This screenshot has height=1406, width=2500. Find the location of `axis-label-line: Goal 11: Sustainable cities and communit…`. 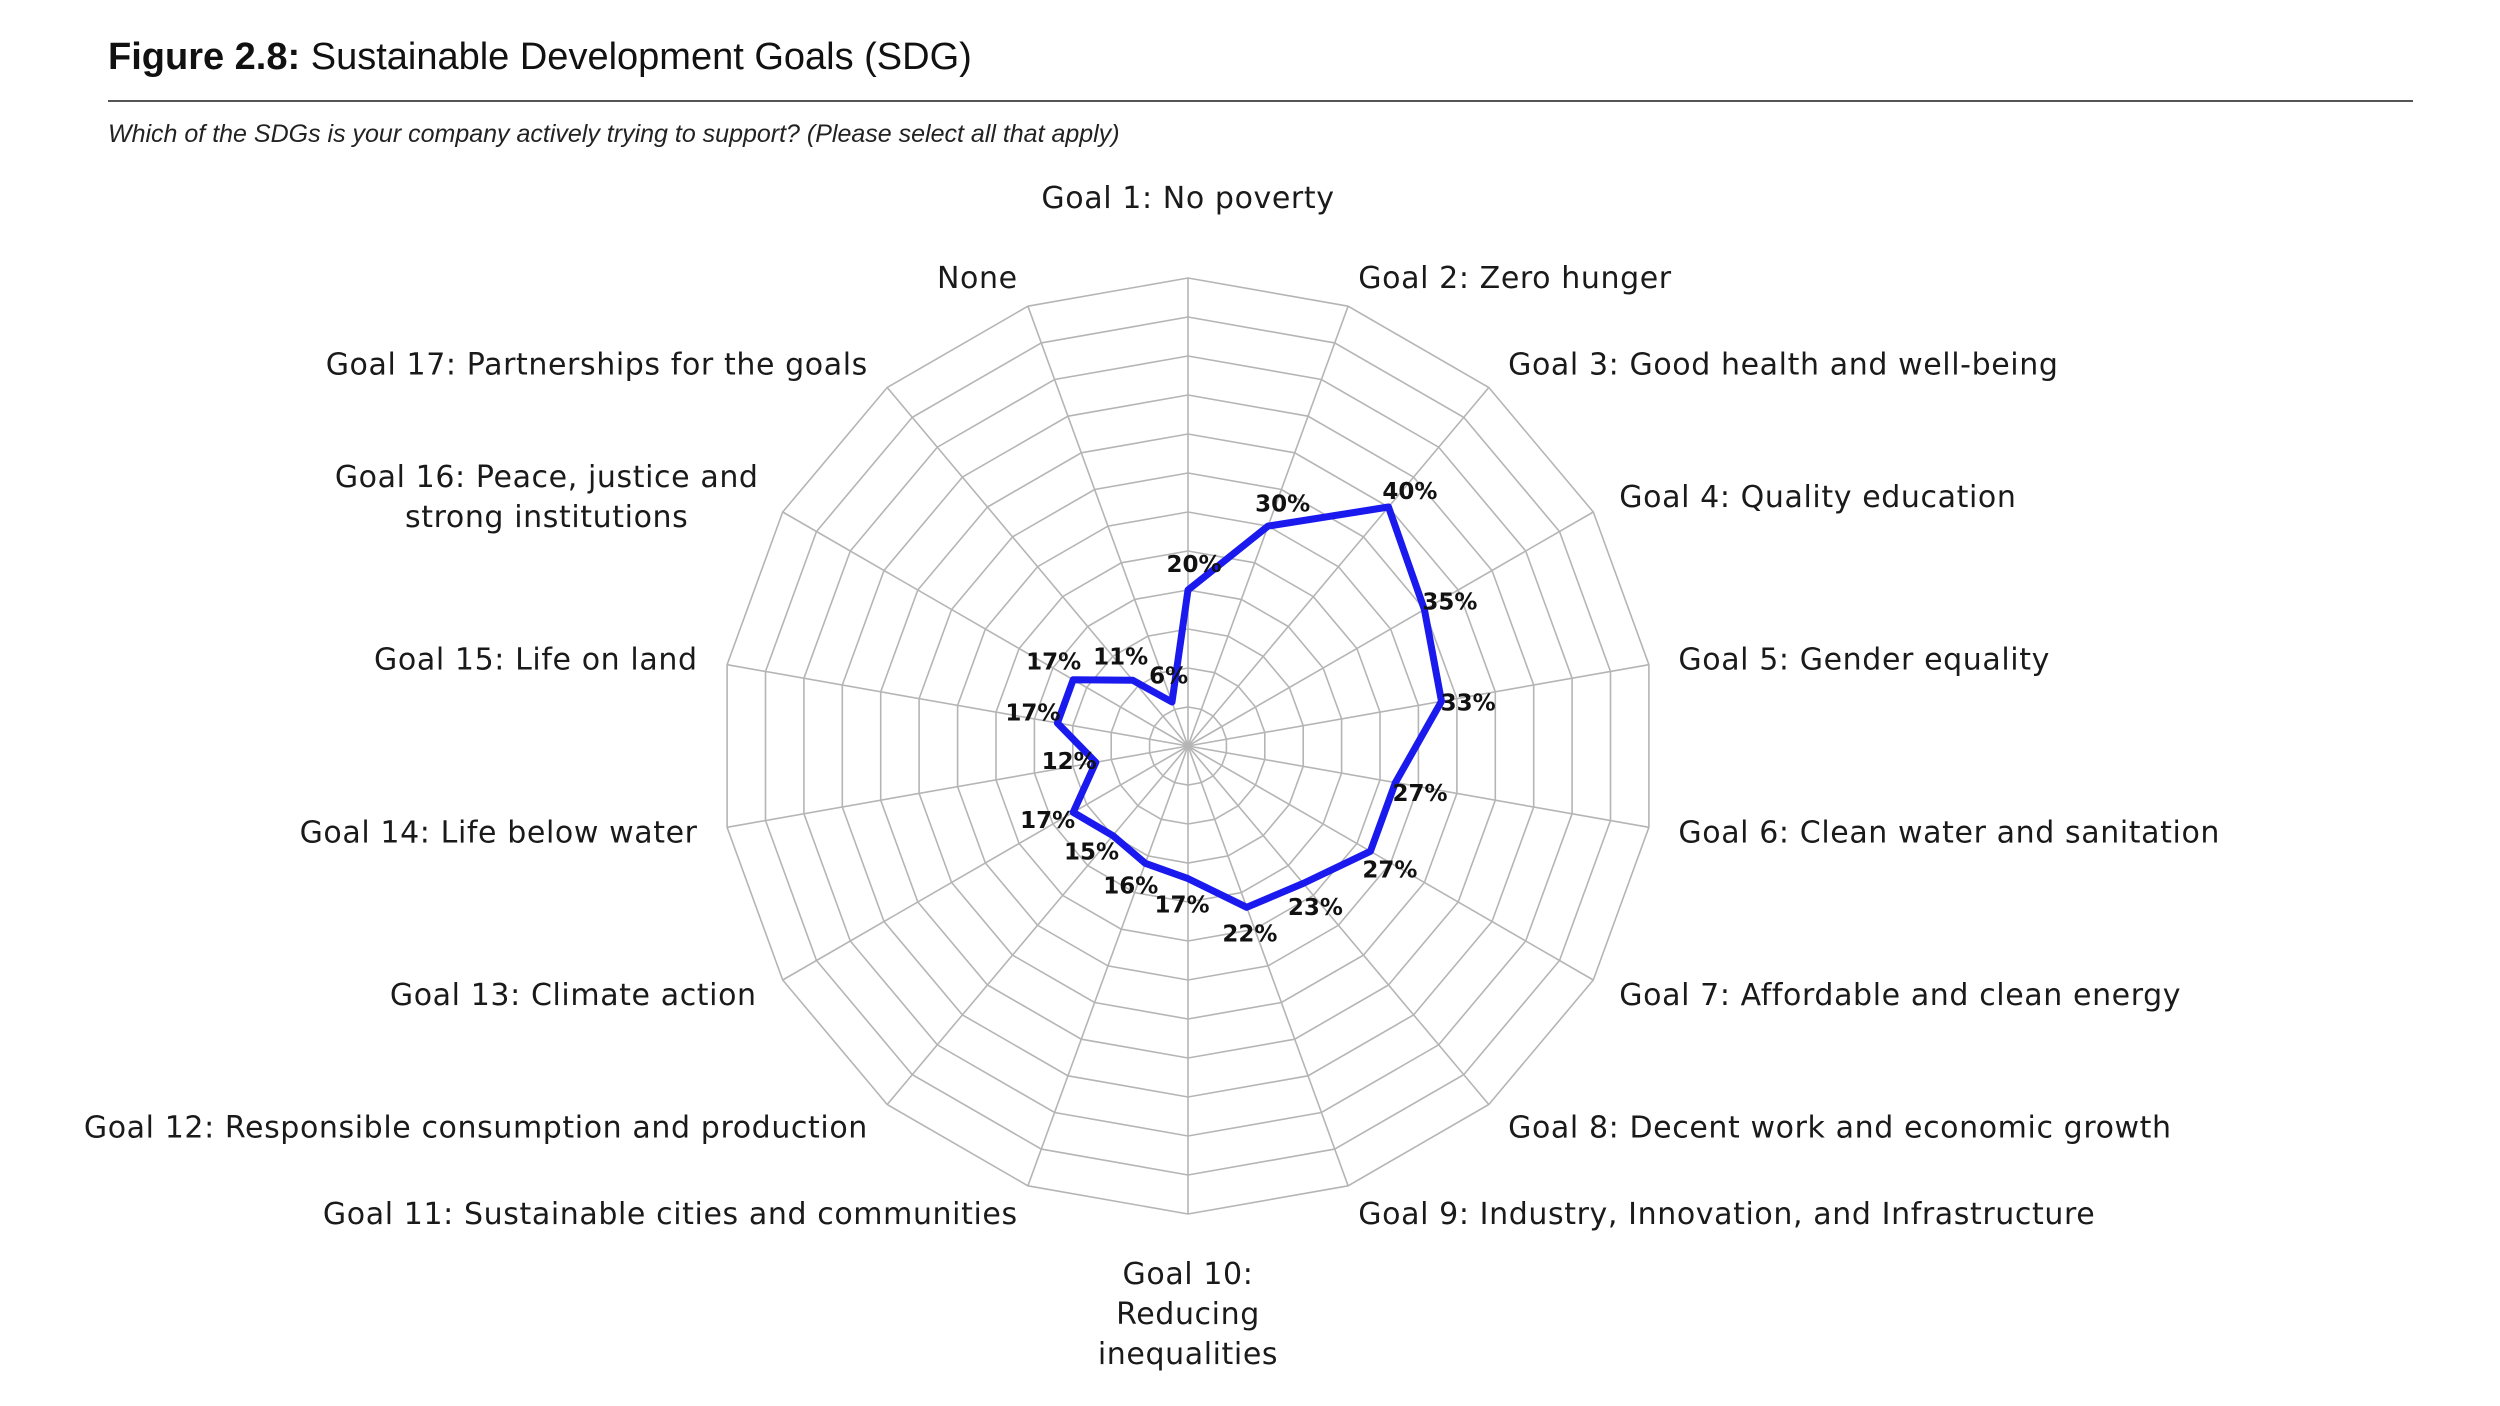

axis-label-line: Goal 11: Sustainable cities and communit… is located at coordinates (670, 1214).